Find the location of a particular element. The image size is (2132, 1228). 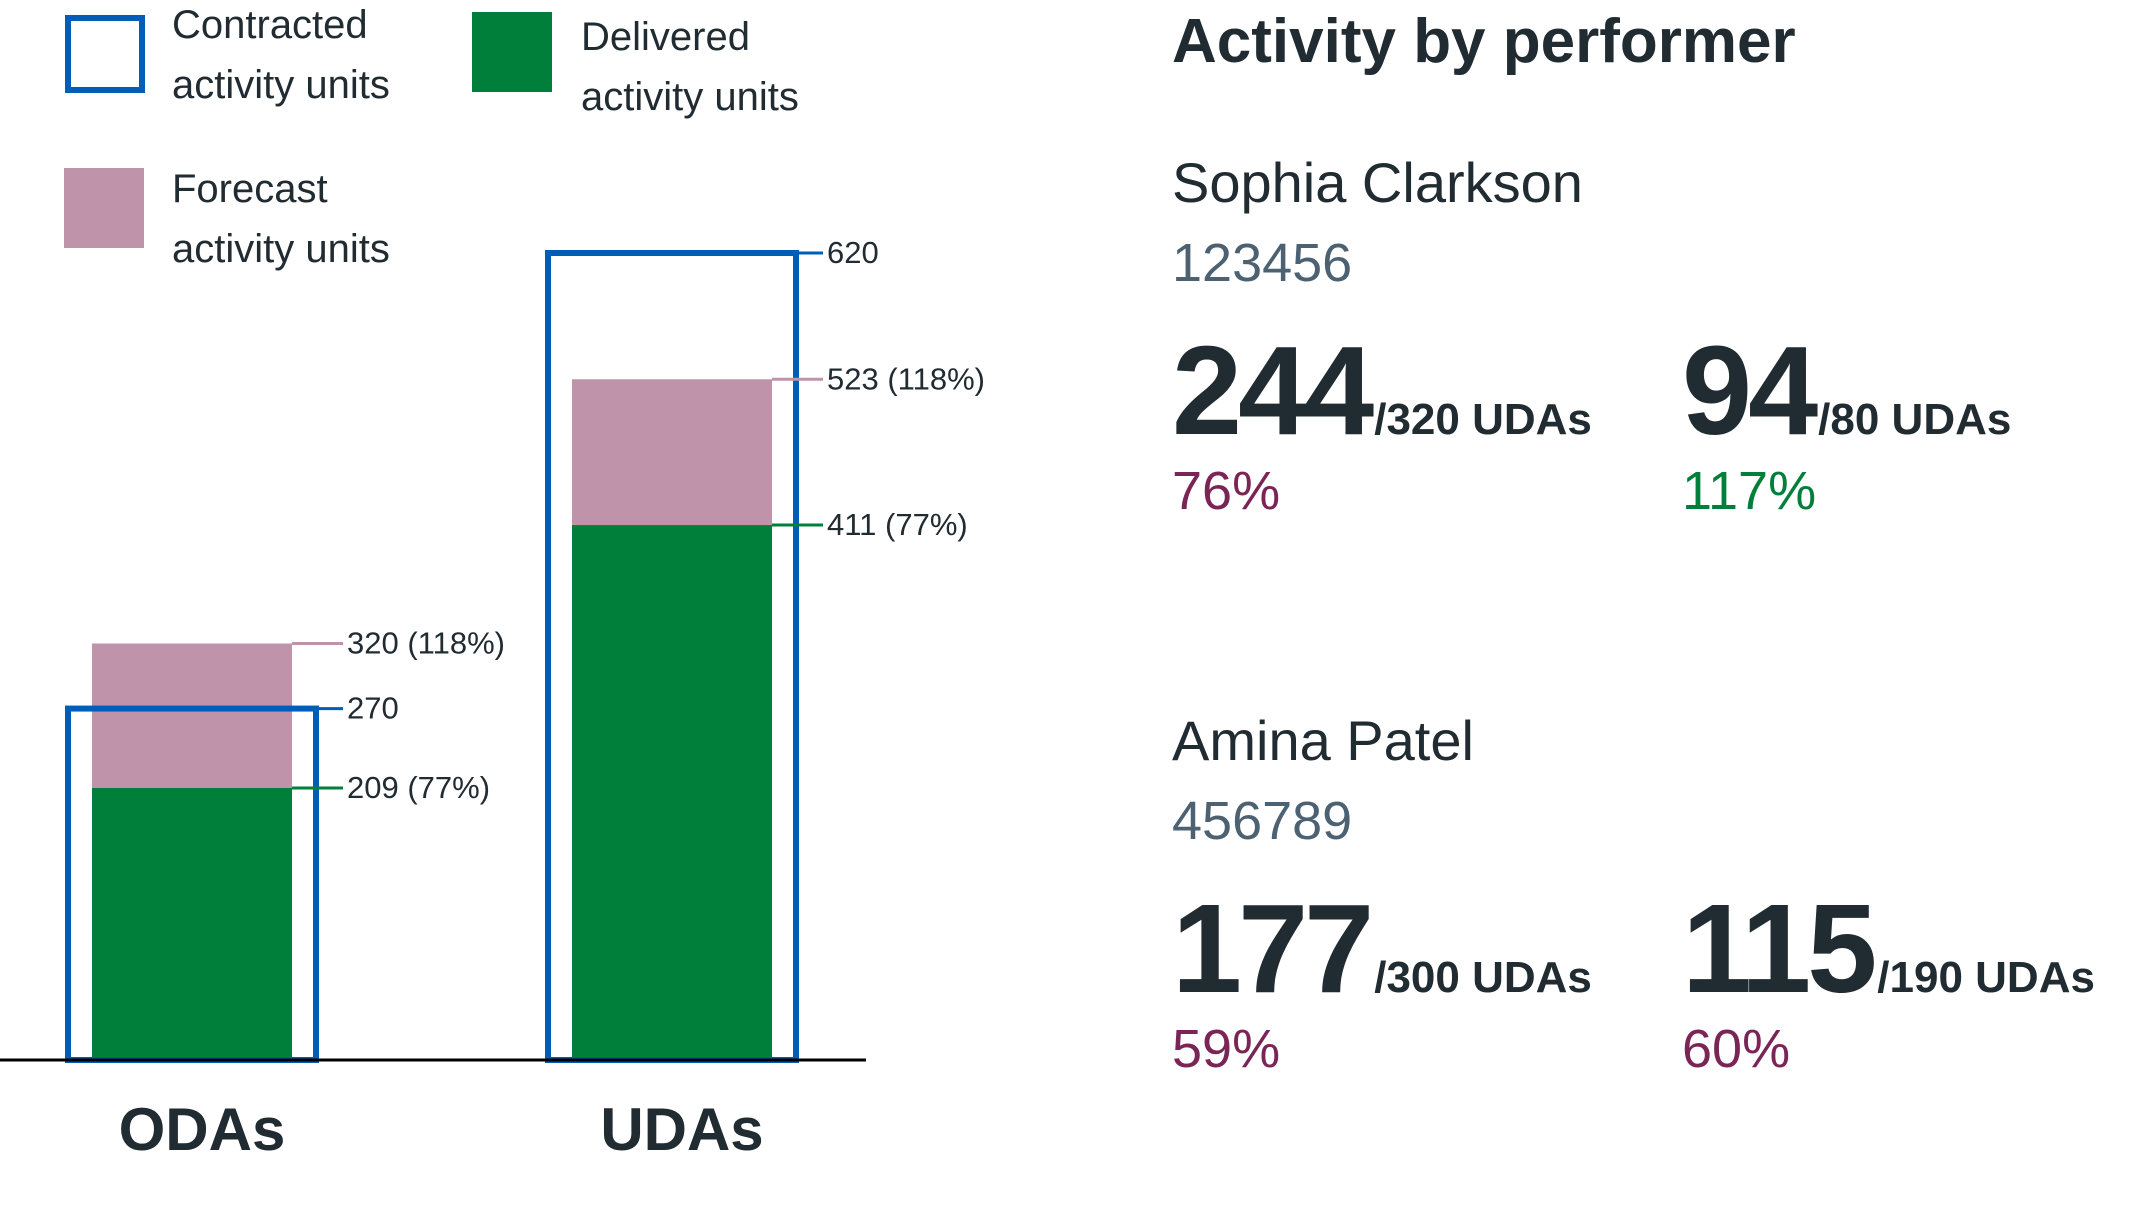

data-label-delivered: 411 (77%) is located at coordinates (897, 524).